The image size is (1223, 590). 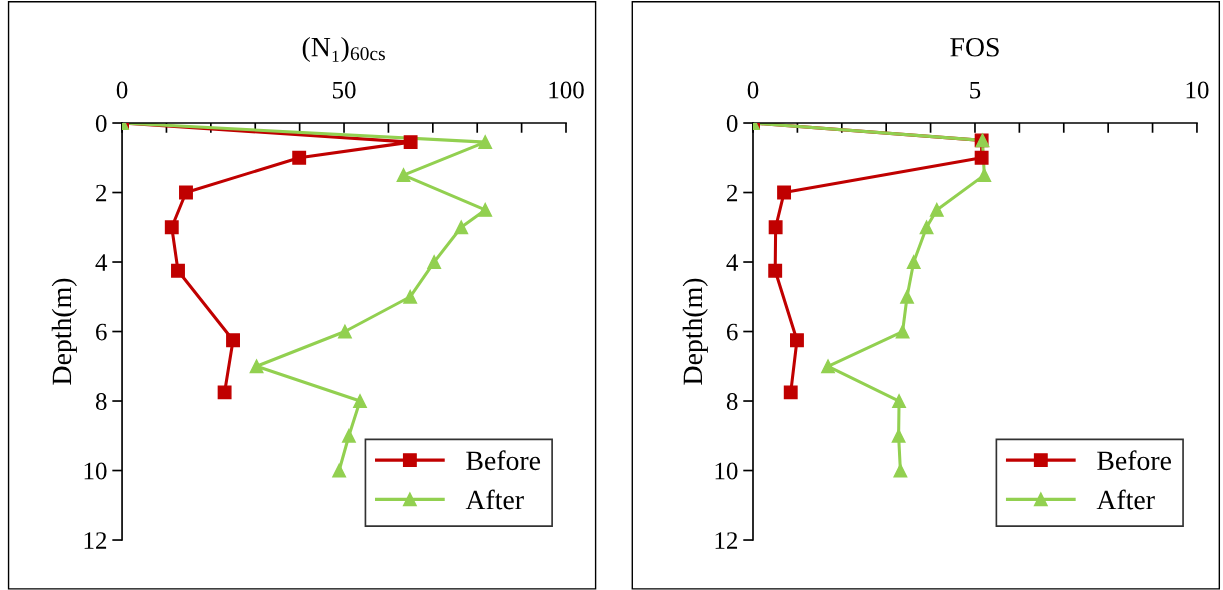 I want to click on x-tick-label: 100, so click(x=566, y=90).